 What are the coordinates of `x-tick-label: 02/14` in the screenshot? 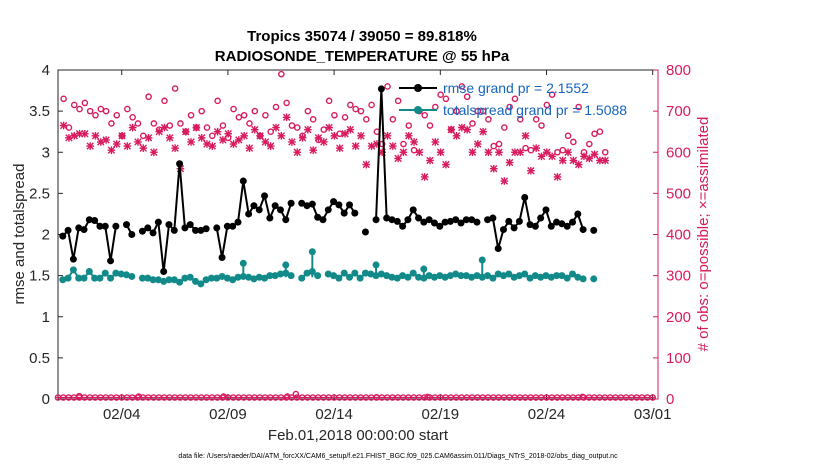 It's located at (334, 414).